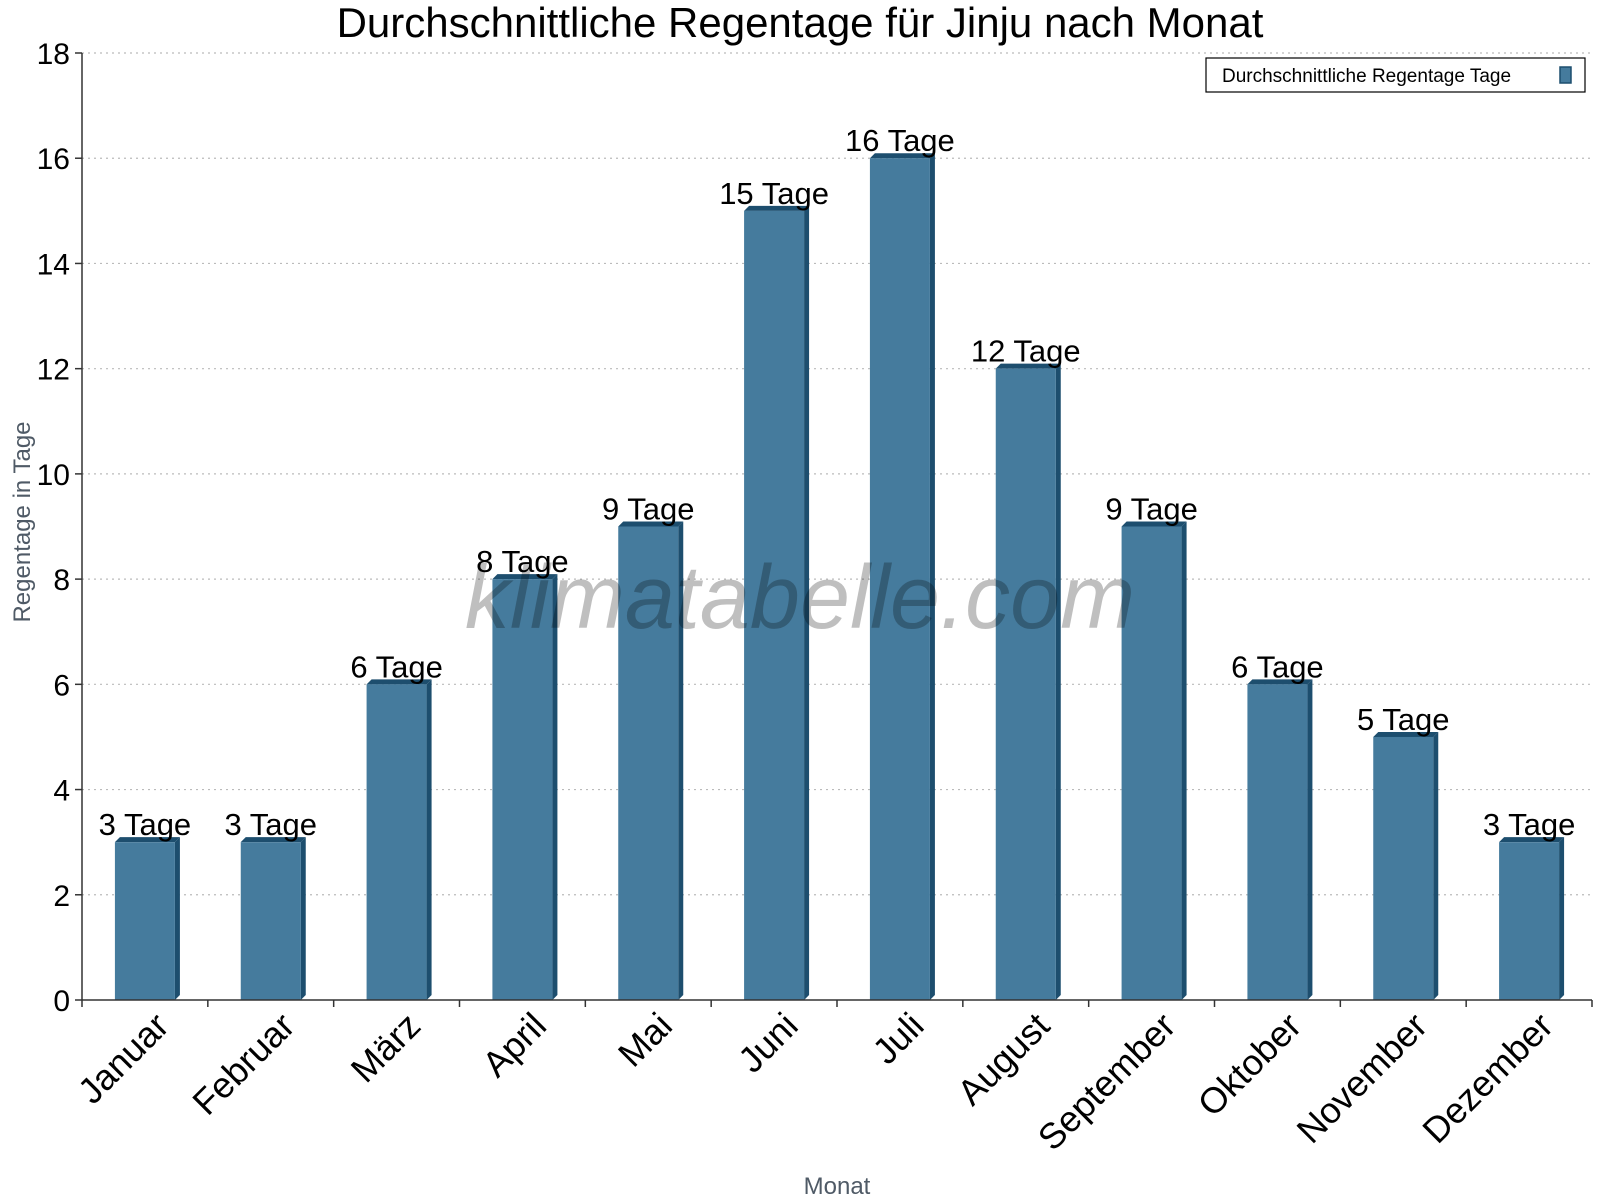 This screenshot has width=1600, height=1200. I want to click on data-label: 15 Tage, so click(774, 193).